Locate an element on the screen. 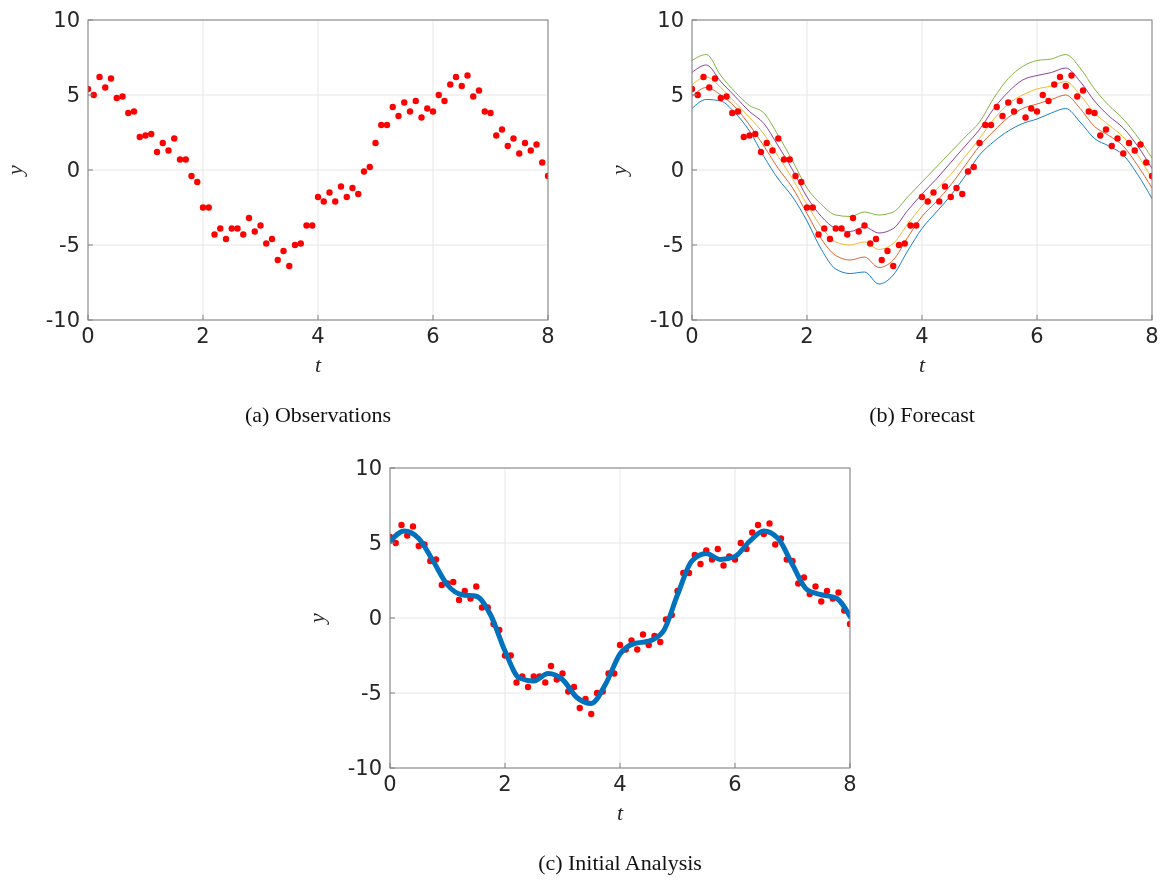 Image resolution: width=1164 pixels, height=880 pixels. text: (a) Observations is located at coordinates (318, 414).